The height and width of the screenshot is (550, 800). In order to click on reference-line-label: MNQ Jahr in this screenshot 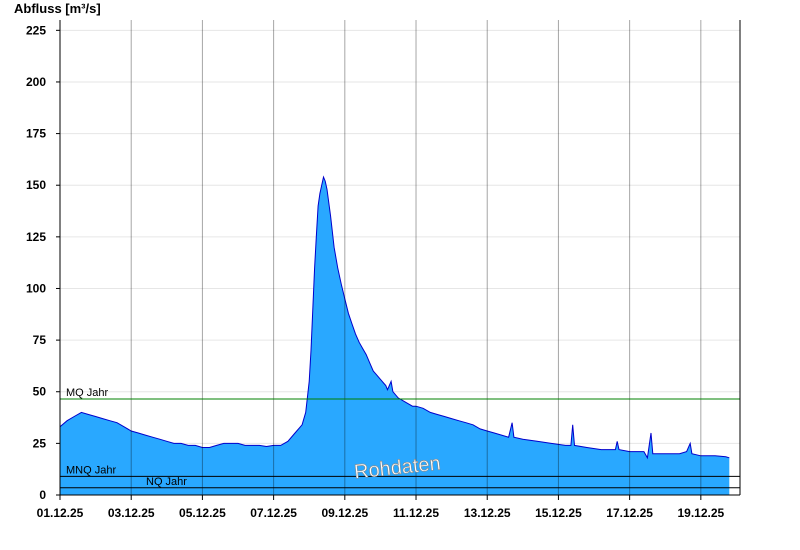, I will do `click(91, 470)`.